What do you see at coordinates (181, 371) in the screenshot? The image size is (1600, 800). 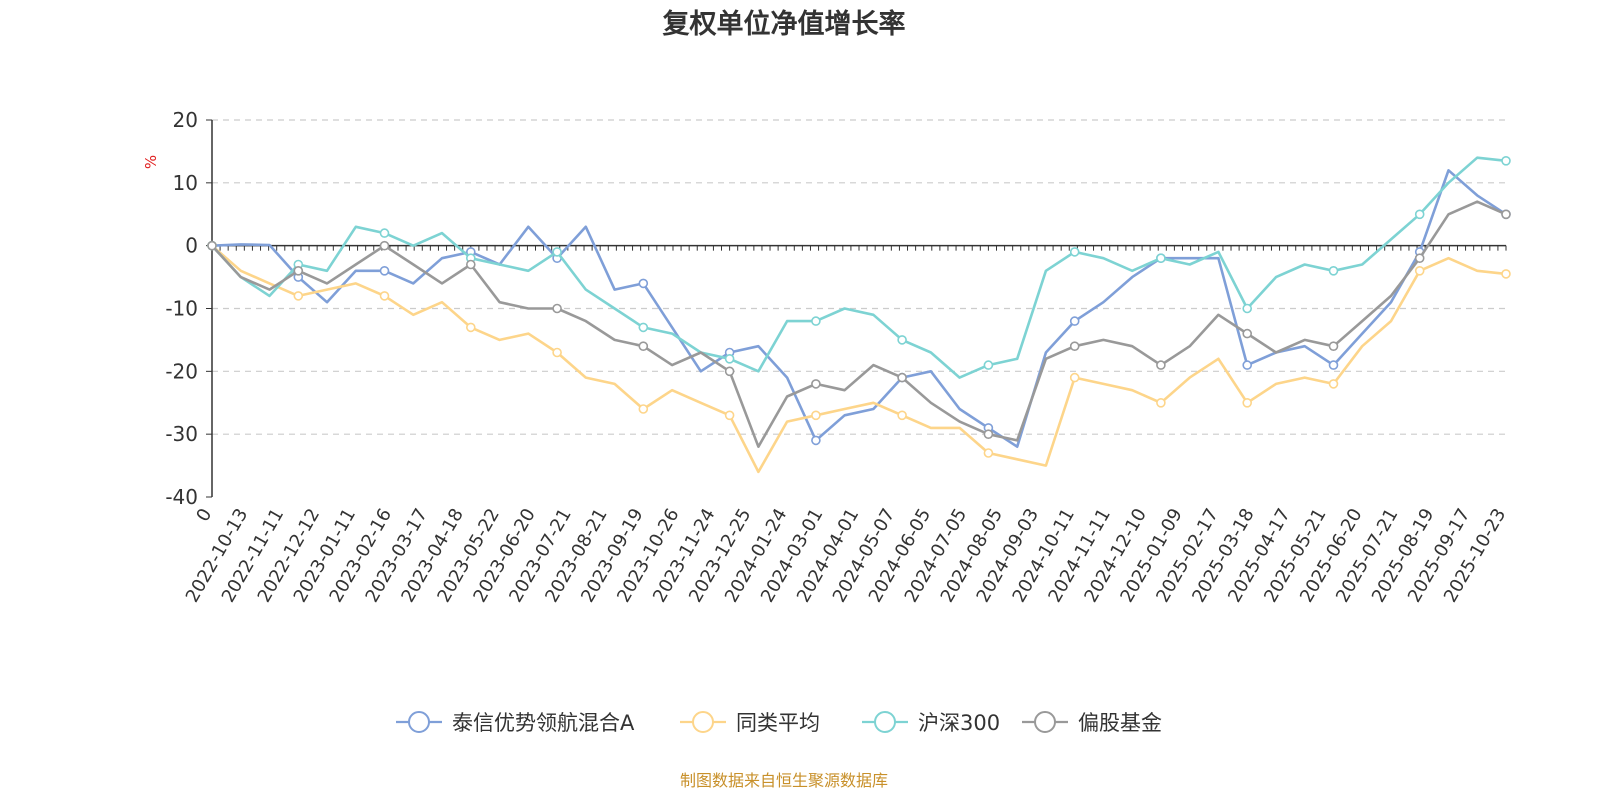 I see `y-tick-label: -20` at bounding box center [181, 371].